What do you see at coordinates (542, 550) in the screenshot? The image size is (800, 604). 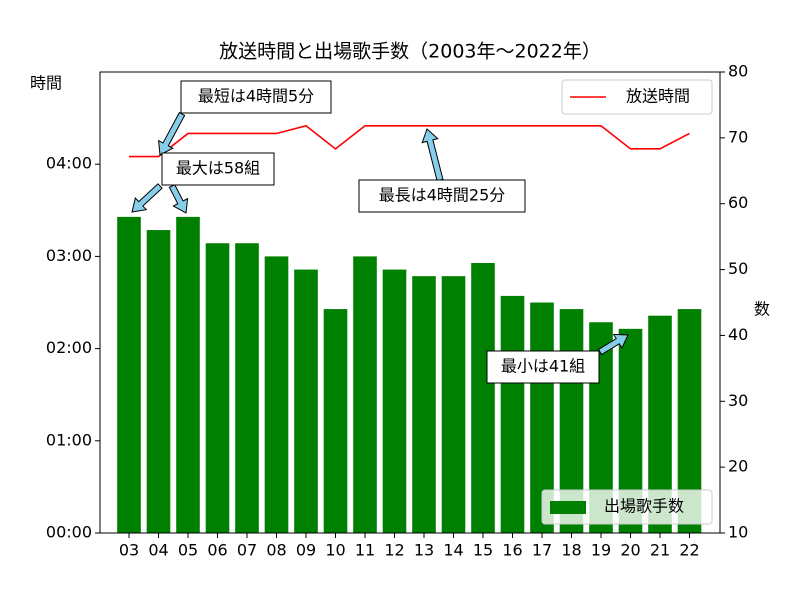 I see `x-tick-label: 17` at bounding box center [542, 550].